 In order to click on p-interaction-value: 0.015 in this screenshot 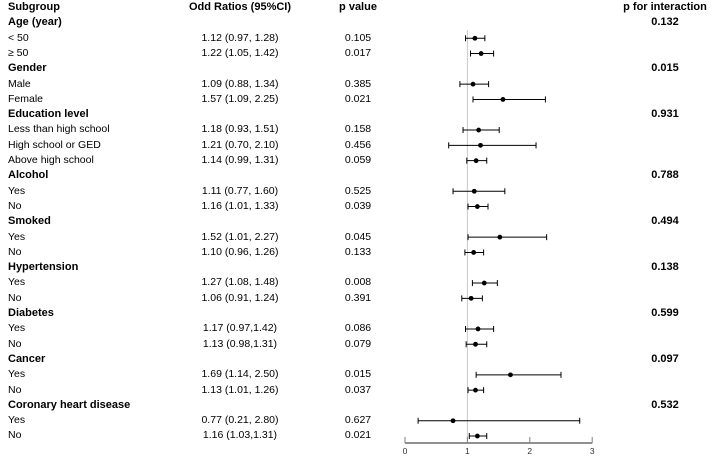, I will do `click(665, 68)`.